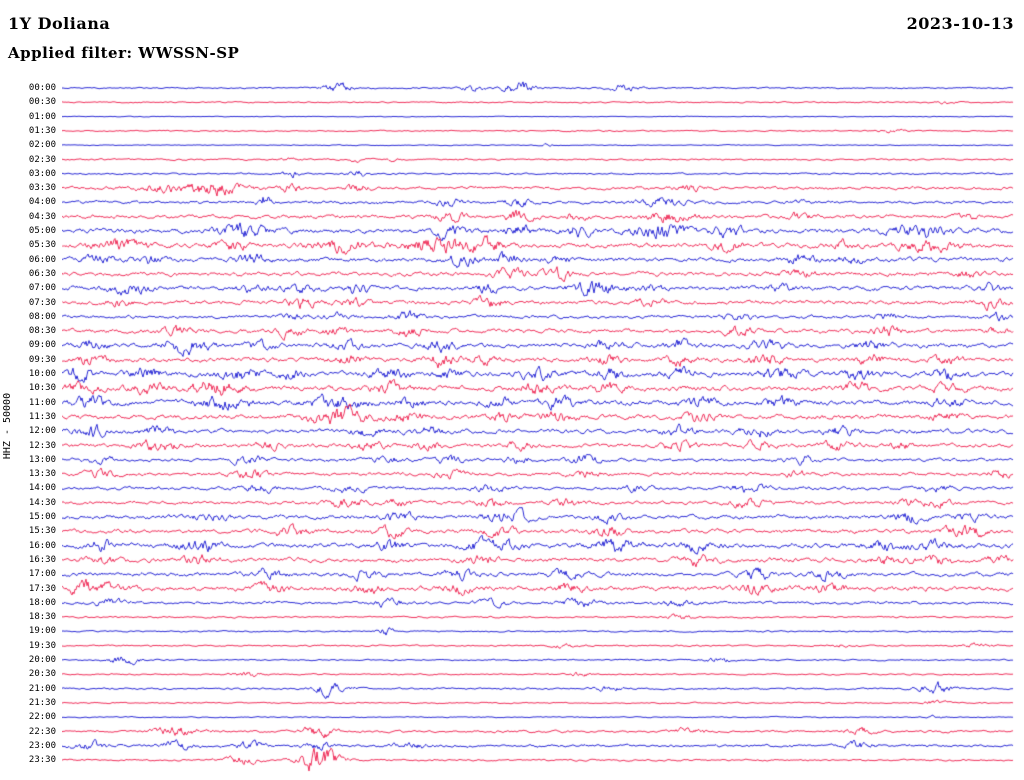 The image size is (1024, 780). I want to click on time-label: 13:00, so click(42, 459).